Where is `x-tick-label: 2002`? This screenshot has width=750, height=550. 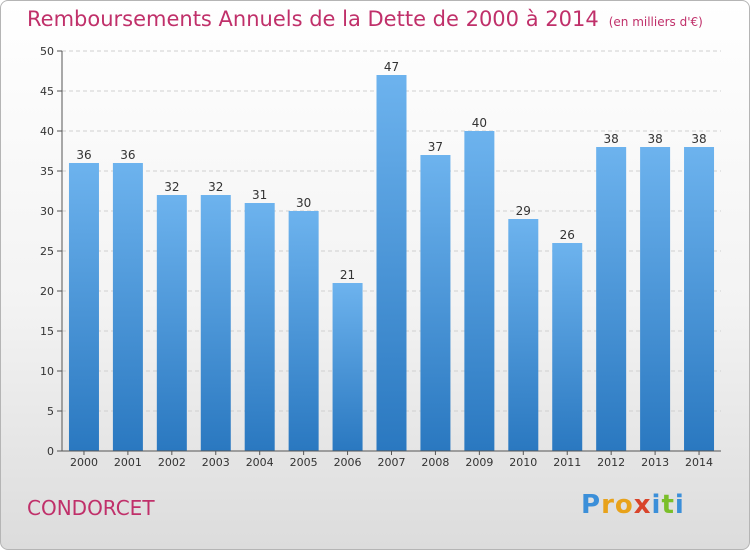
x-tick-label: 2002 is located at coordinates (172, 462).